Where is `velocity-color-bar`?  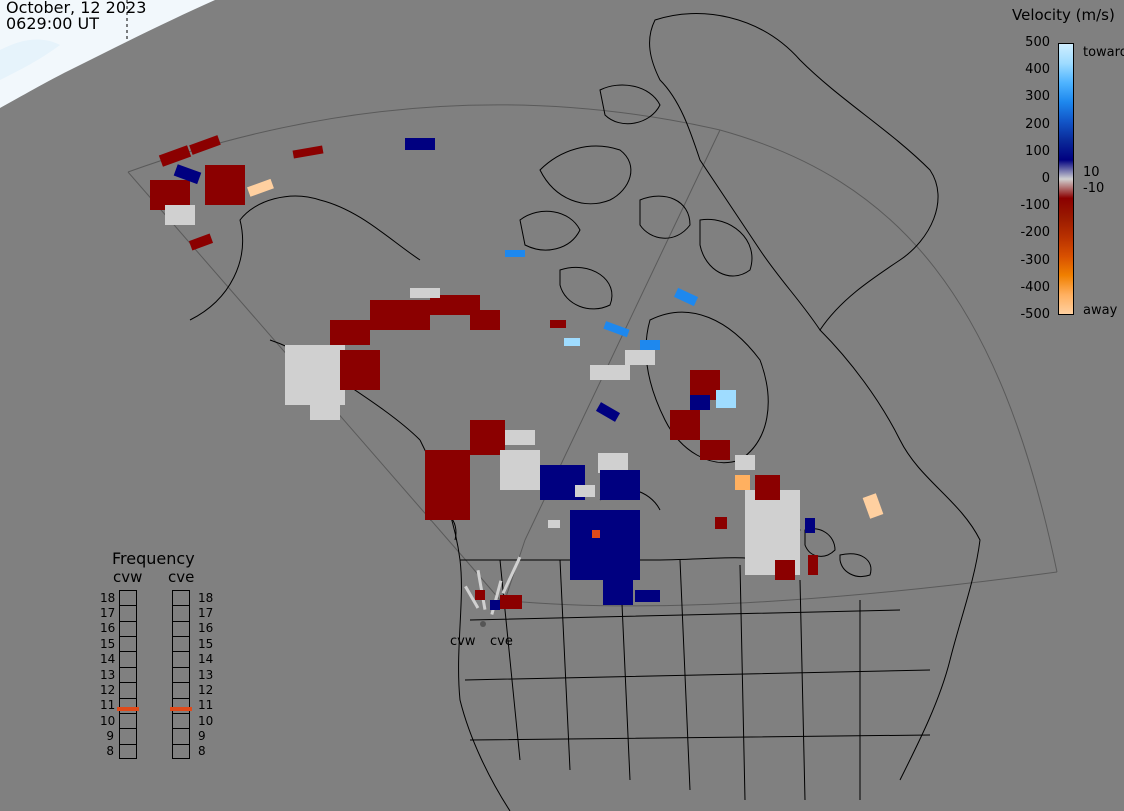
velocity-color-bar is located at coordinates (1066, 179).